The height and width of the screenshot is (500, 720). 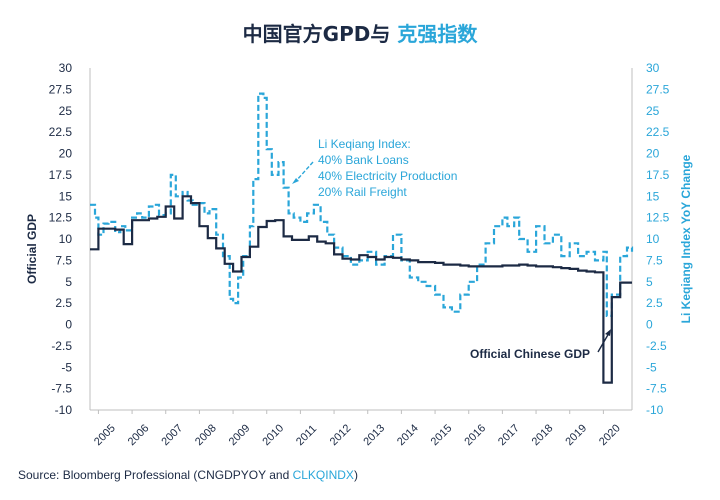 I want to click on y-tick-label: 2.5, so click(x=63, y=303).